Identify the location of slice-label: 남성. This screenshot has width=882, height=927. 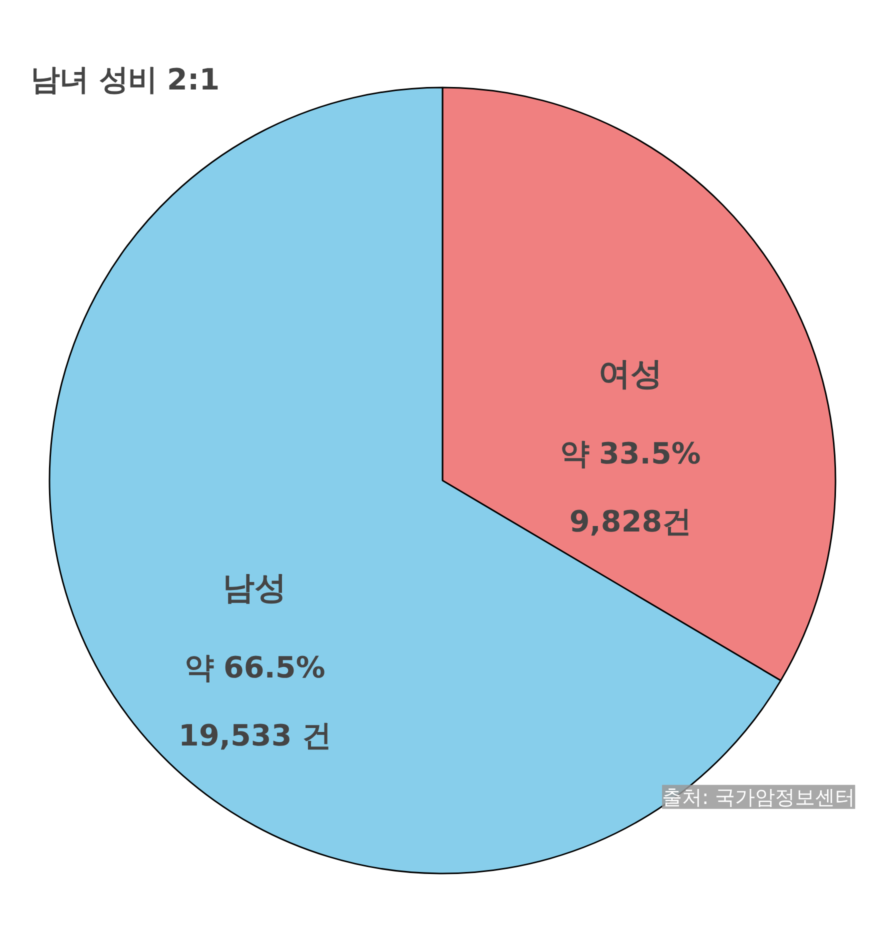
(254, 587).